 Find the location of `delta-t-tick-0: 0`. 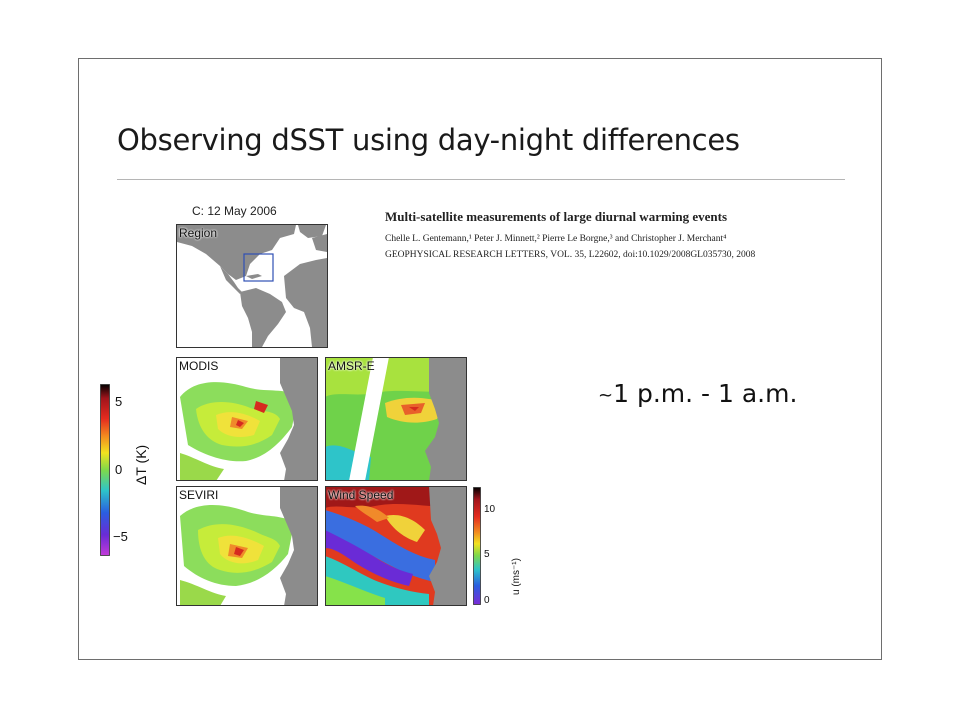

delta-t-tick-0: 0 is located at coordinates (119, 469).